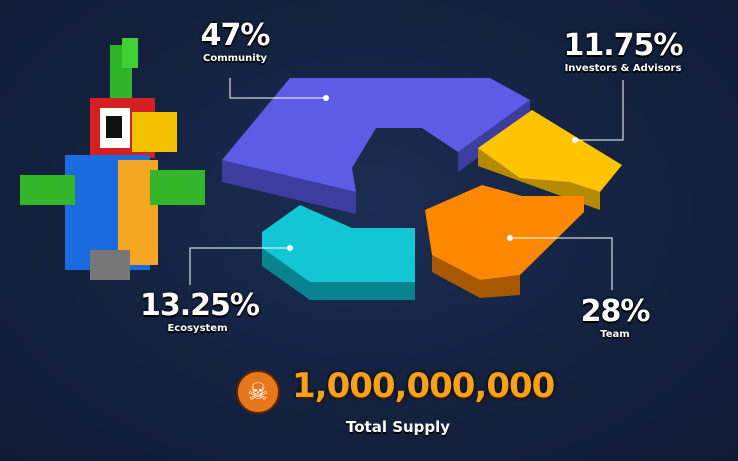  What do you see at coordinates (235, 35) in the screenshot?
I see `value-label: 47%` at bounding box center [235, 35].